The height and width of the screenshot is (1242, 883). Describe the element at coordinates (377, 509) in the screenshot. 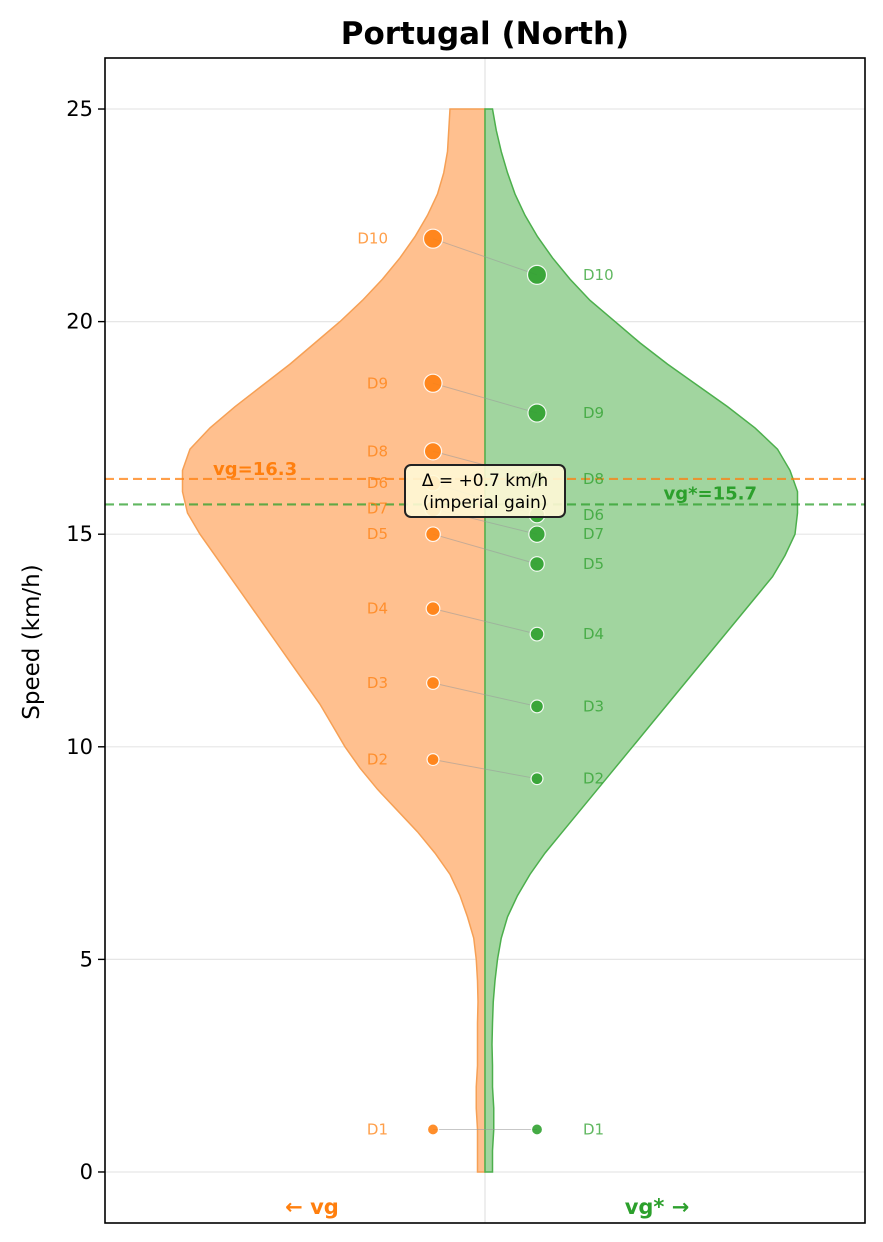

I see `decile-label-vg: D7` at that location.